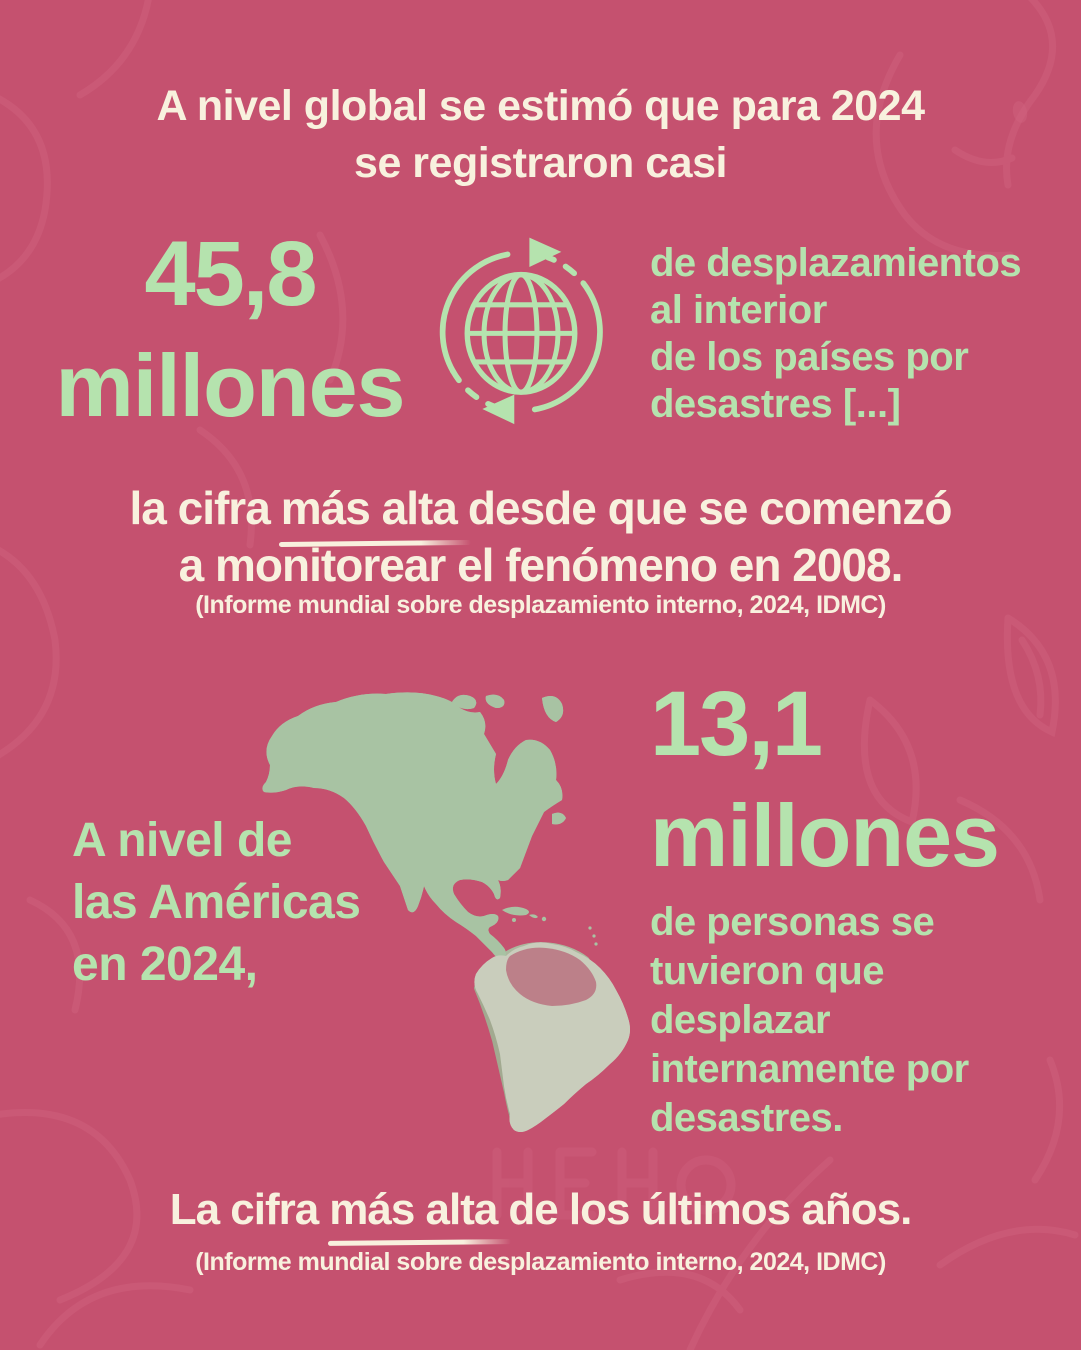  Describe the element at coordinates (244, 1209) in the screenshot. I see `americas-claim-lead: La cifra` at that location.